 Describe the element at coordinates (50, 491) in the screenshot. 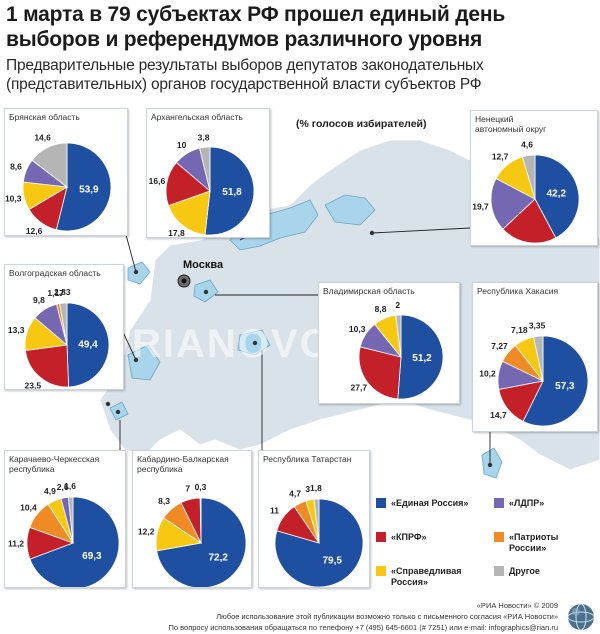

I see `pie-value-label: 4,9` at that location.